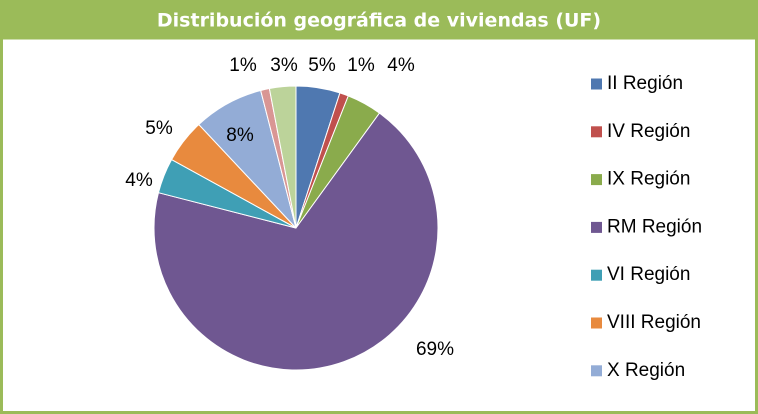  I want to click on legend-label: VIII Región, so click(654, 322).